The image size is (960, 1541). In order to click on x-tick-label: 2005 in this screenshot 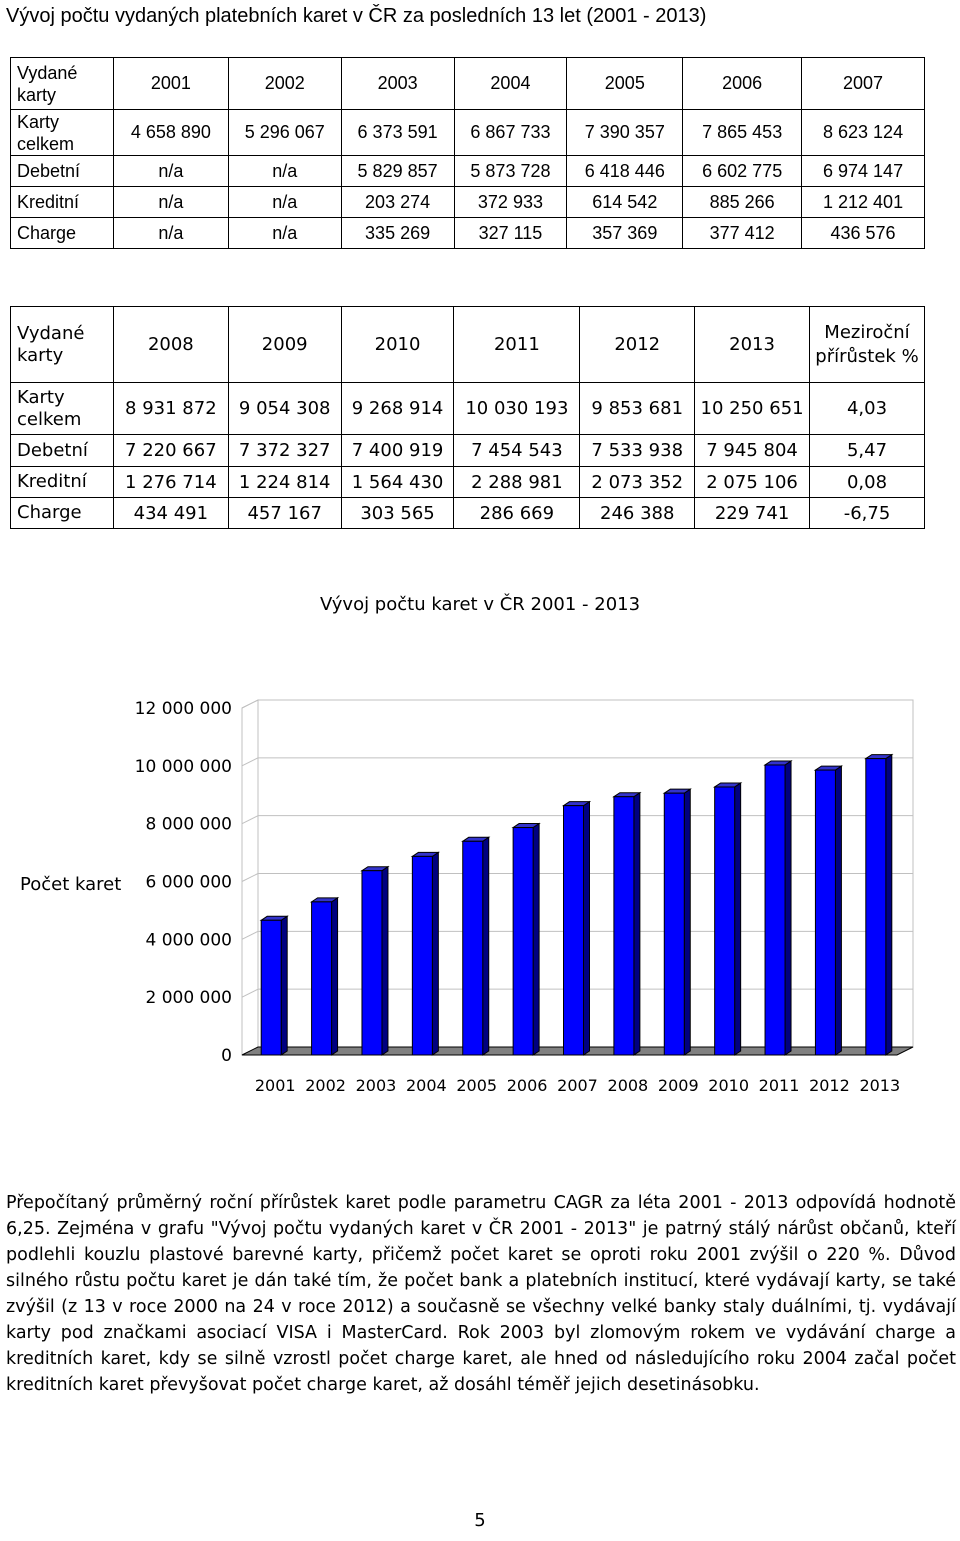, I will do `click(476, 1085)`.